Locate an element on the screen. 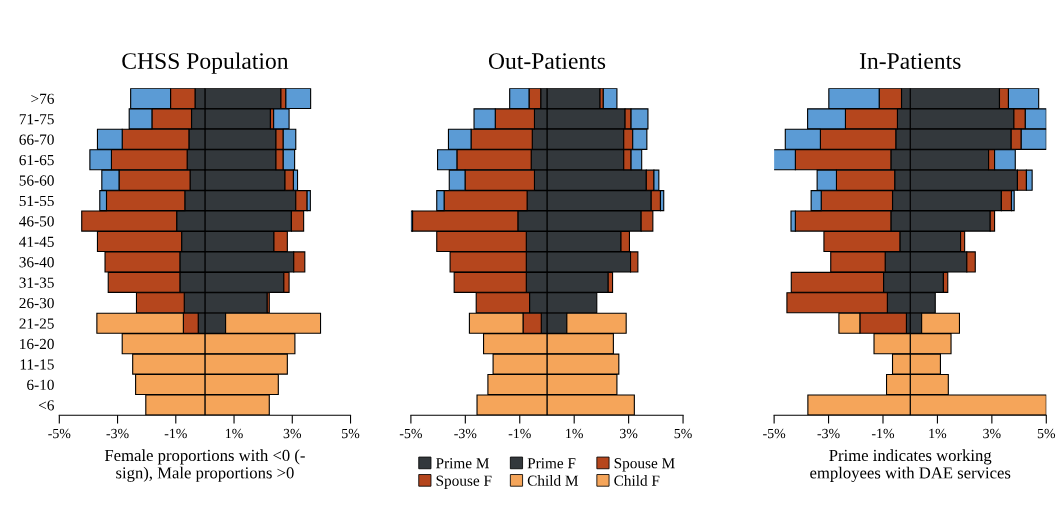 Image resolution: width=1059 pixels, height=519 pixels. legend-label: Child F is located at coordinates (637, 480).